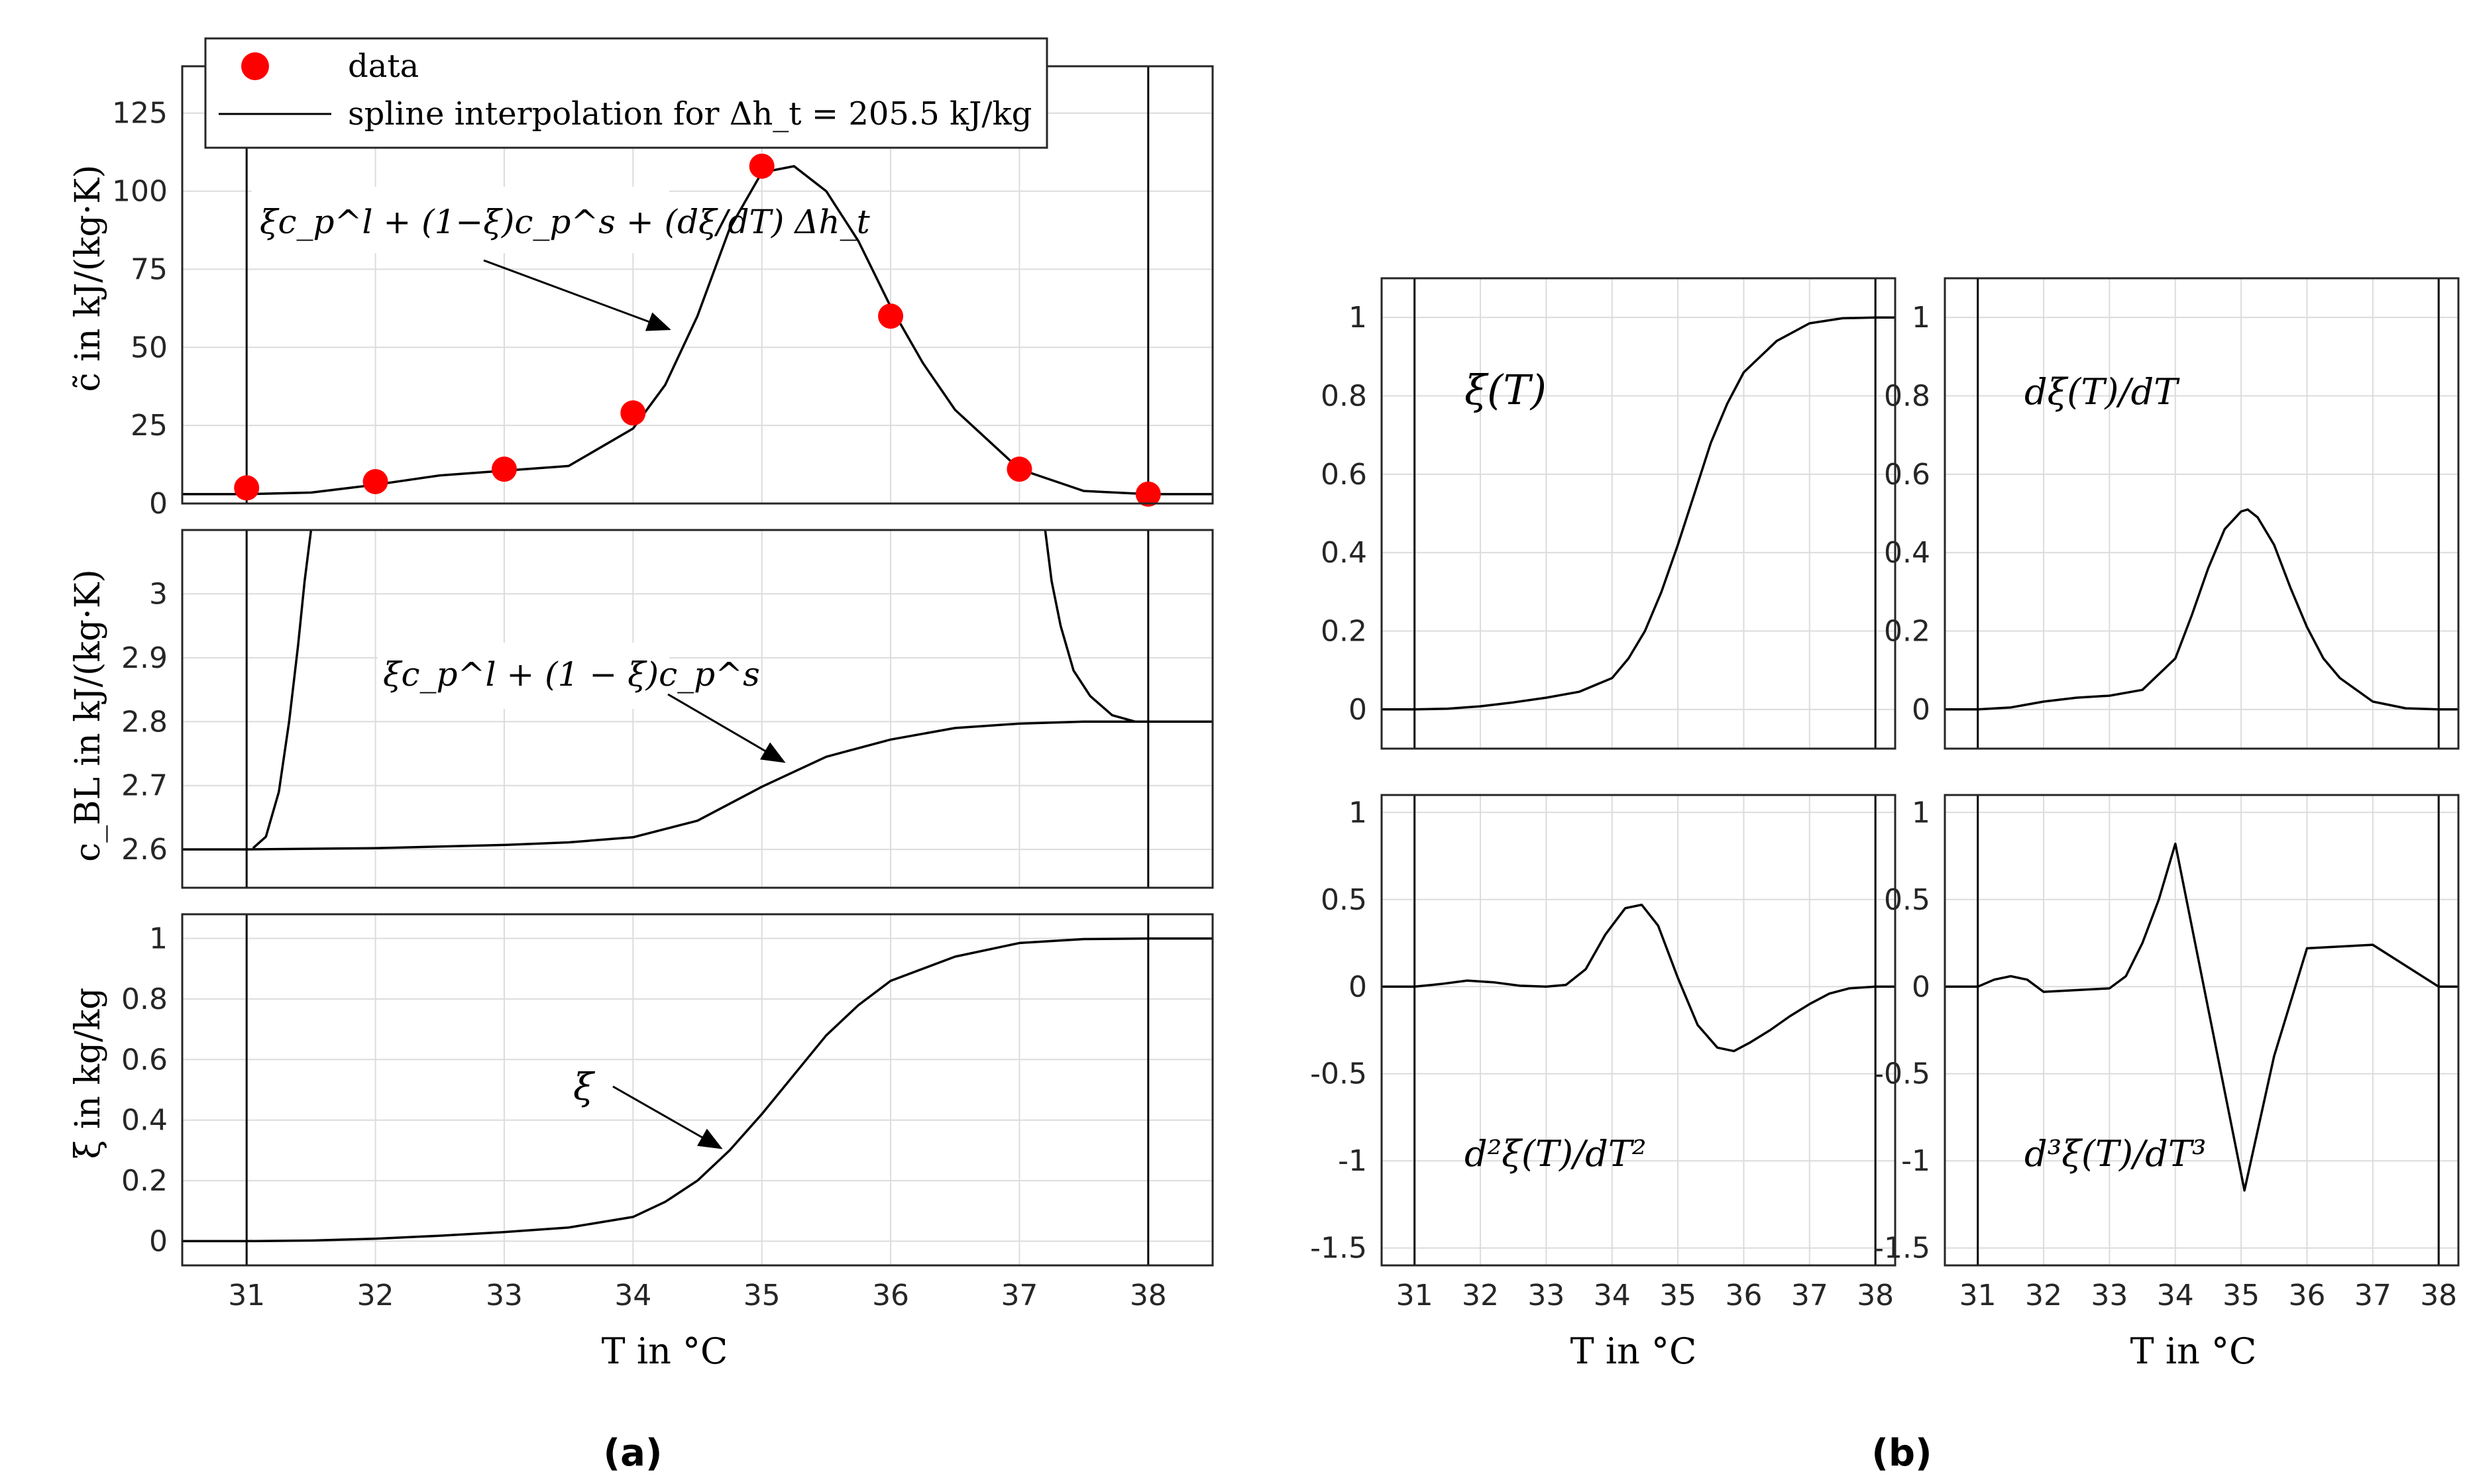  I want to click on a3-annotation: ξ, so click(648, 1107).